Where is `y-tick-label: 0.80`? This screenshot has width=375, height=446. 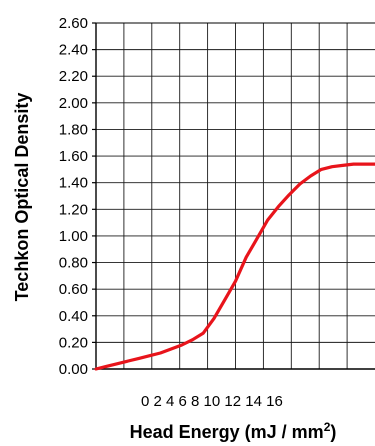
y-tick-label: 0.80 is located at coordinates (73, 263).